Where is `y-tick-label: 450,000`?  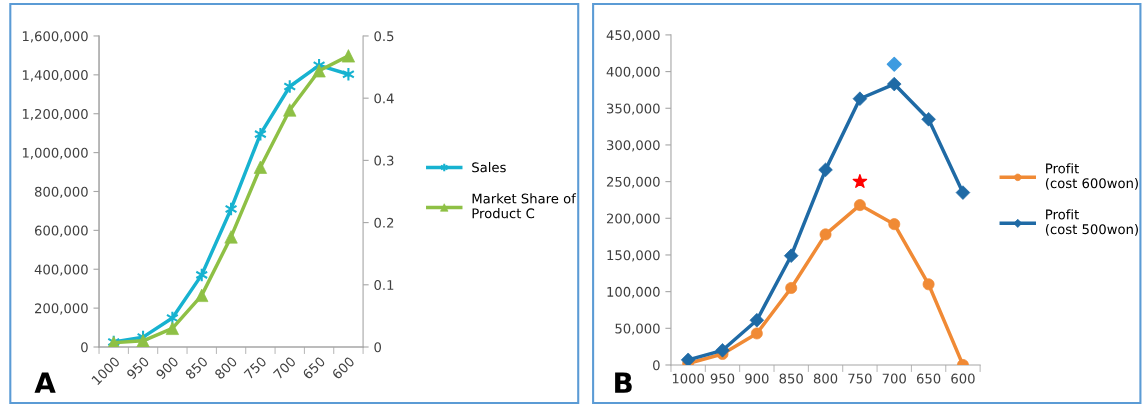 y-tick-label: 450,000 is located at coordinates (633, 36).